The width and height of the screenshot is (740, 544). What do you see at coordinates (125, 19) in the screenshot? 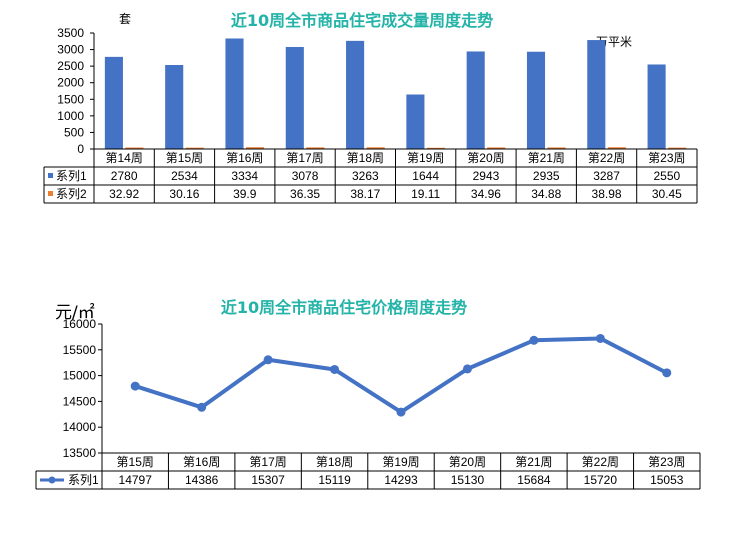
I see `chart1-left-unit: 套` at bounding box center [125, 19].